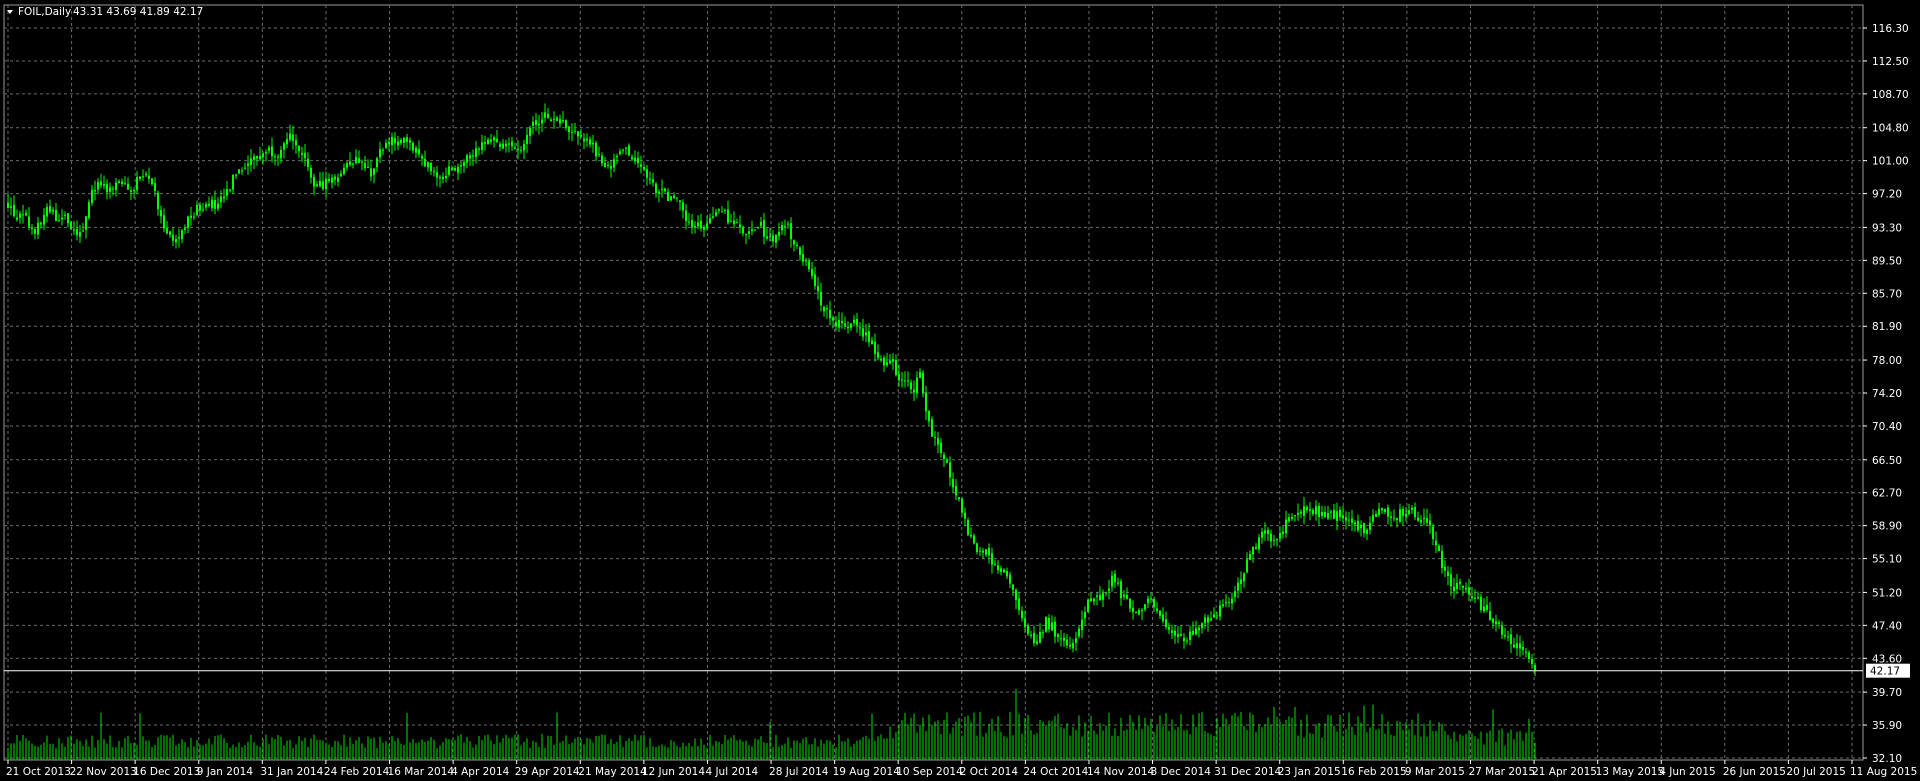 Image resolution: width=1920 pixels, height=781 pixels. Describe the element at coordinates (1887, 294) in the screenshot. I see `y-tick-label: 85.70` at that location.